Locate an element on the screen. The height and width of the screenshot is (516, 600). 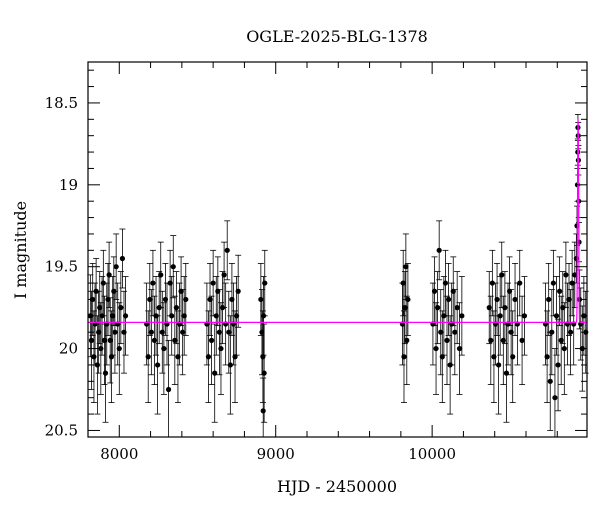
y-tick-label: 20.5 is located at coordinates (61, 430).